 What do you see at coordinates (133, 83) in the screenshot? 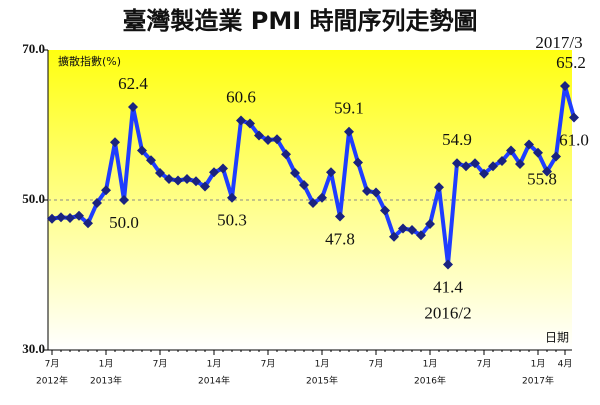
I see `data-label: 62.4` at bounding box center [133, 83].